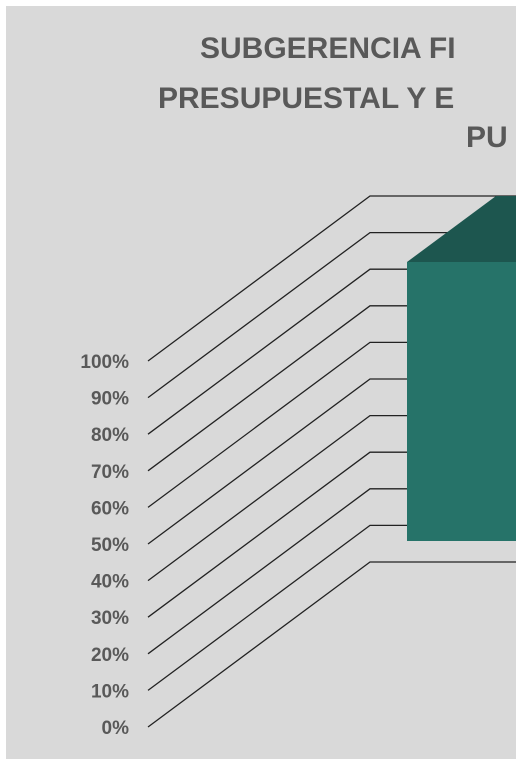  Describe the element at coordinates (306, 98) in the screenshot. I see `chart-title-line-2: PRESUPUESTAL Y E` at that location.